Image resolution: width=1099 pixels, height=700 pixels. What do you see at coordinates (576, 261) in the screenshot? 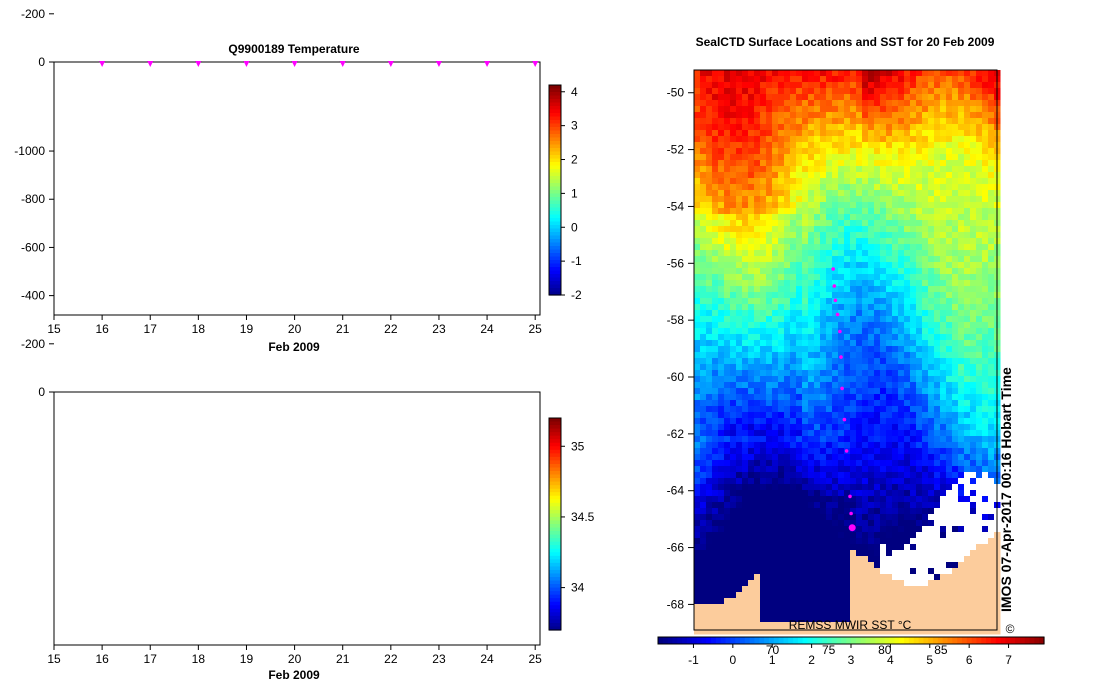
I see `colorbar-tick-label: -1` at bounding box center [576, 261].